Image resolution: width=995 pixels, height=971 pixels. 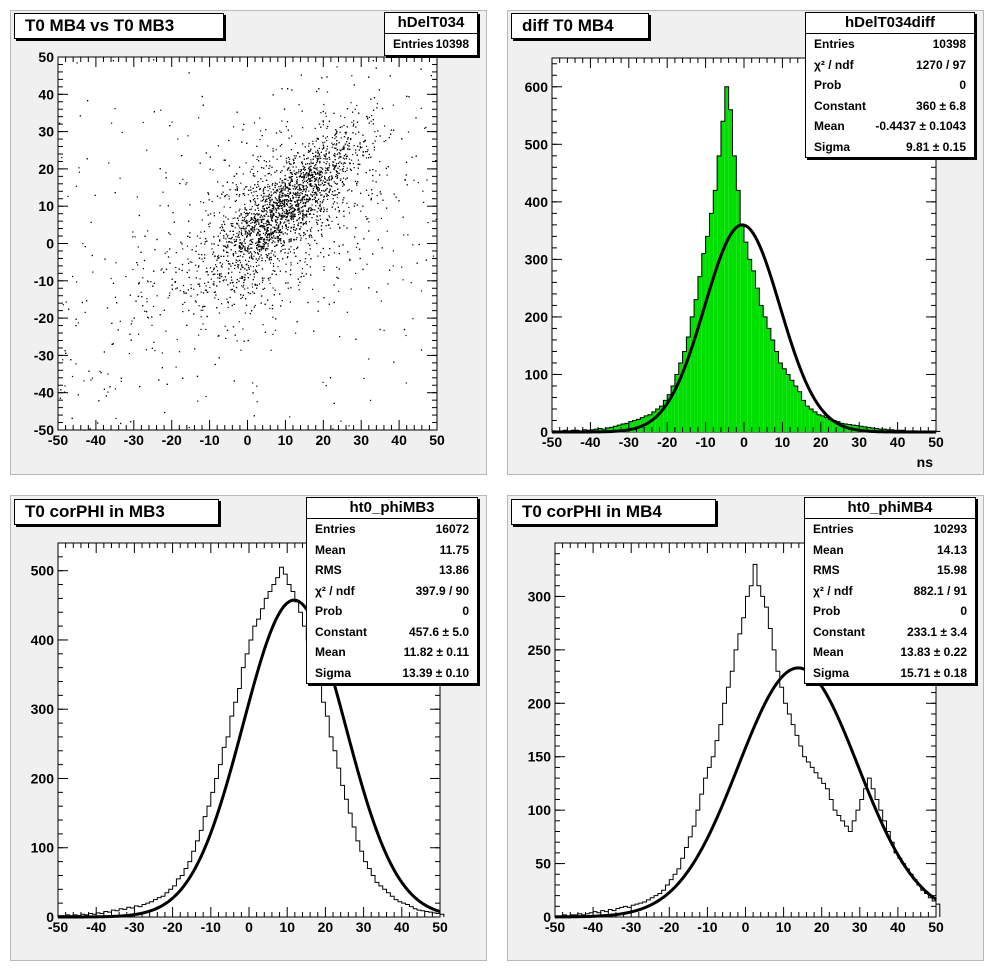 I want to click on histogram-bar, so click(x=676, y=403).